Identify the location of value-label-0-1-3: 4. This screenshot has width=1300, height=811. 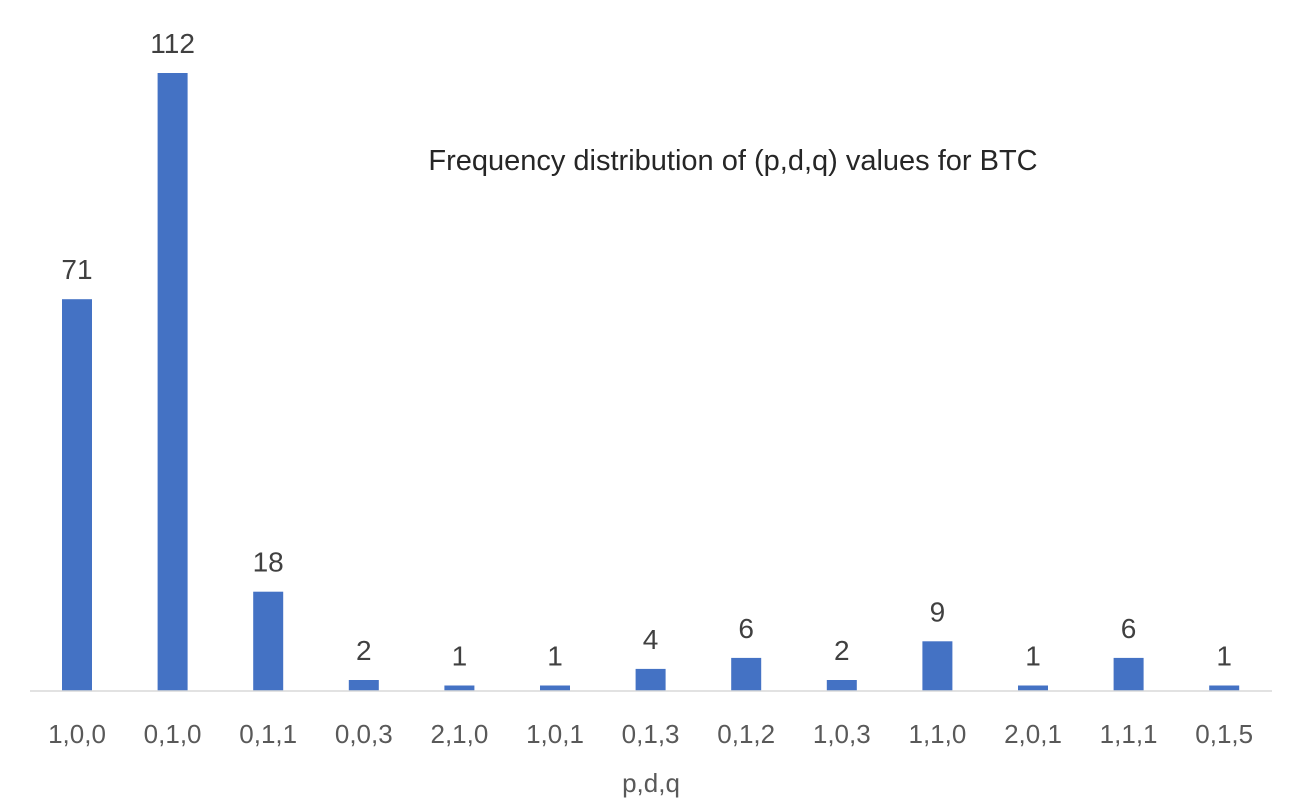
(651, 639).